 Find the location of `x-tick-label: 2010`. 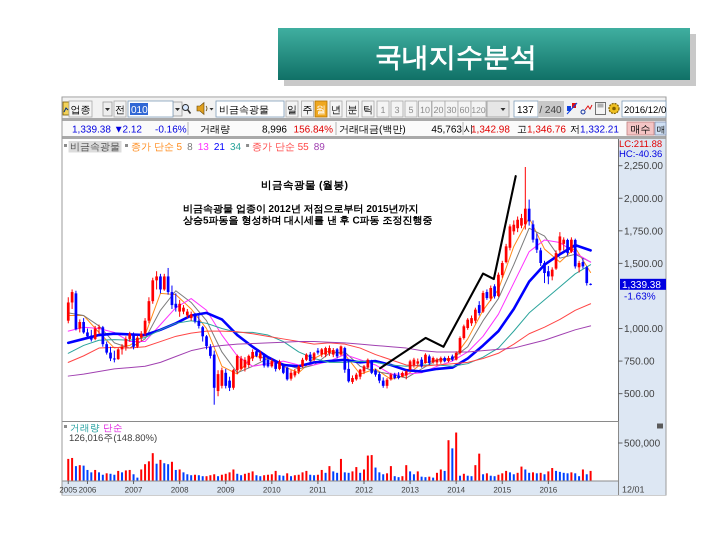

x-tick-label: 2010 is located at coordinates (272, 490).